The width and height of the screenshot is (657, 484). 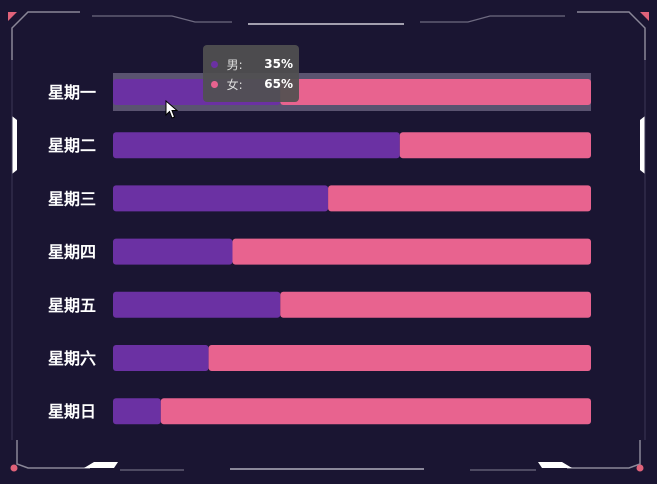 What do you see at coordinates (234, 84) in the screenshot?
I see `tooltip-series-name: 女:` at bounding box center [234, 84].